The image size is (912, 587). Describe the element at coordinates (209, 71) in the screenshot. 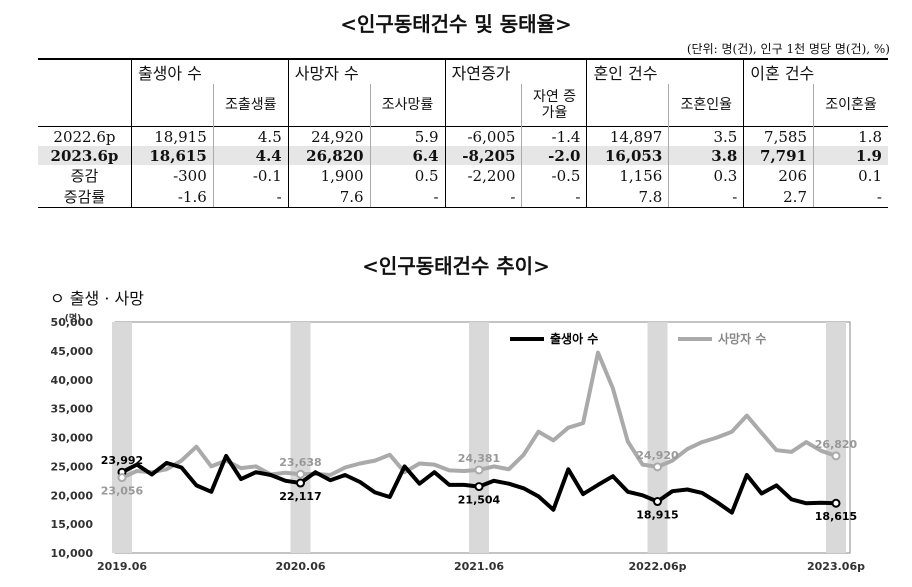

I see `group-header-births: 출생아 수` at that location.